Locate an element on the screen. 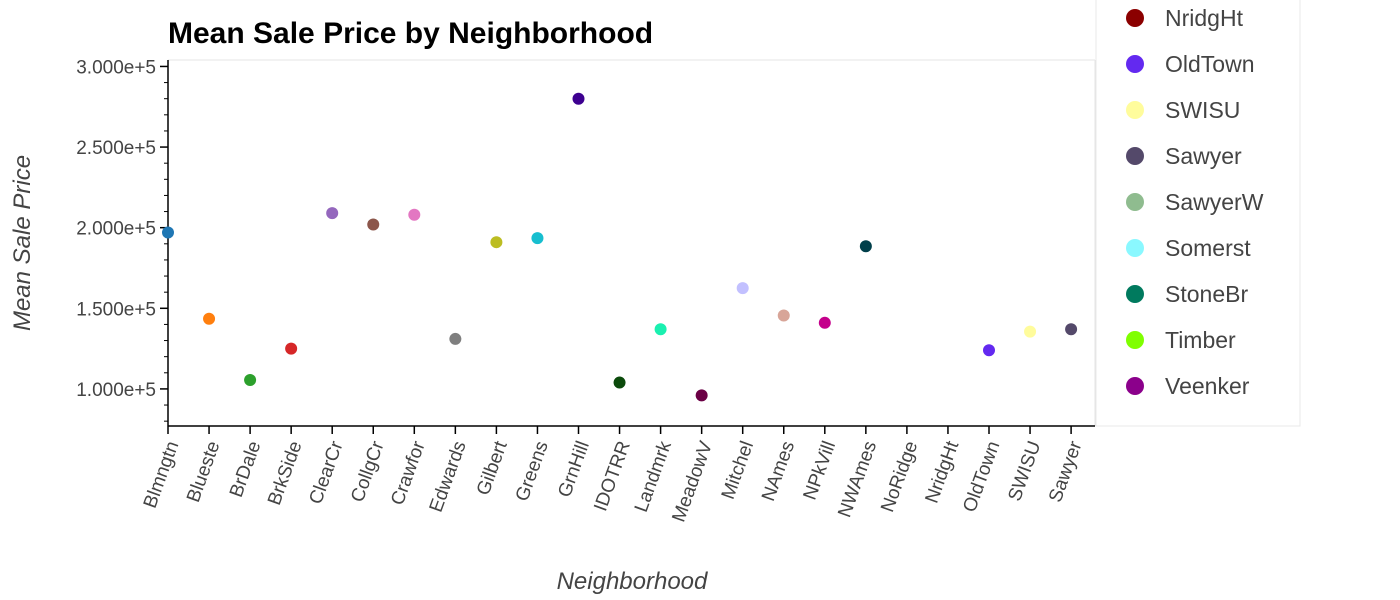  data-point-blmngtn is located at coordinates (168, 232).